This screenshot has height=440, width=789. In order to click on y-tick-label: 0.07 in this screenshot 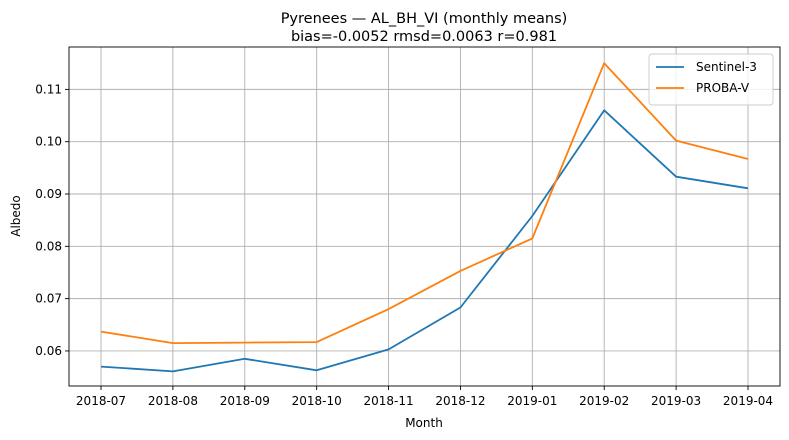, I will do `click(48, 299)`.